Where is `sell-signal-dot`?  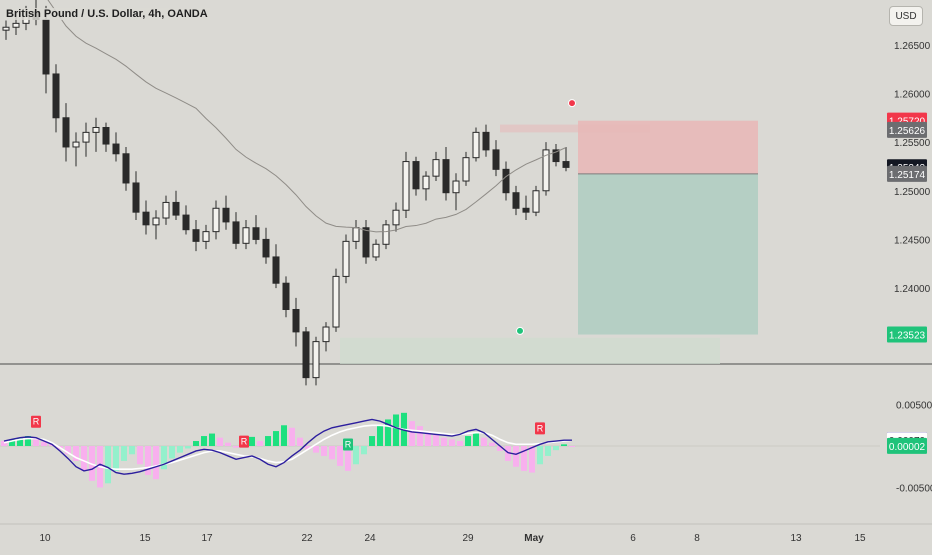
sell-signal-dot is located at coordinates (572, 103).